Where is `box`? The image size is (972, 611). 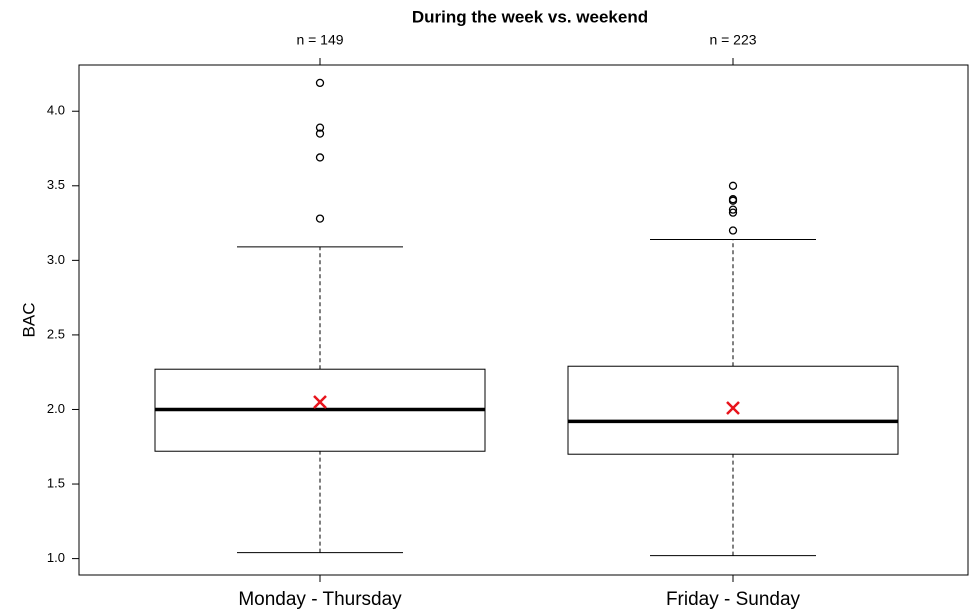 box is located at coordinates (733, 410).